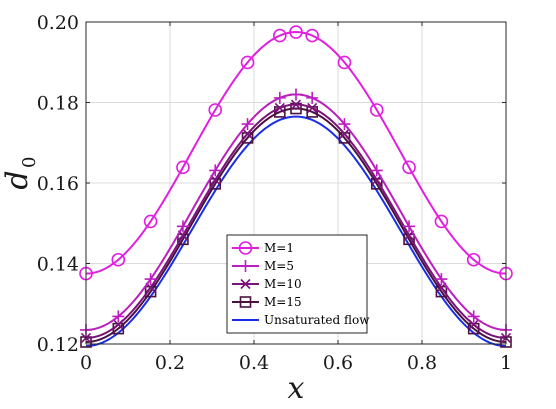  Describe the element at coordinates (58, 184) in the screenshot. I see `y-tick-label: 0.16` at that location.